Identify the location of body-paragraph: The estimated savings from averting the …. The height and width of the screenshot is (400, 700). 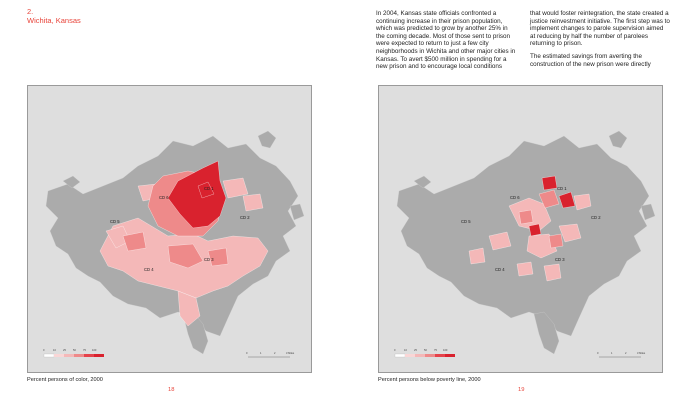
(590, 60).